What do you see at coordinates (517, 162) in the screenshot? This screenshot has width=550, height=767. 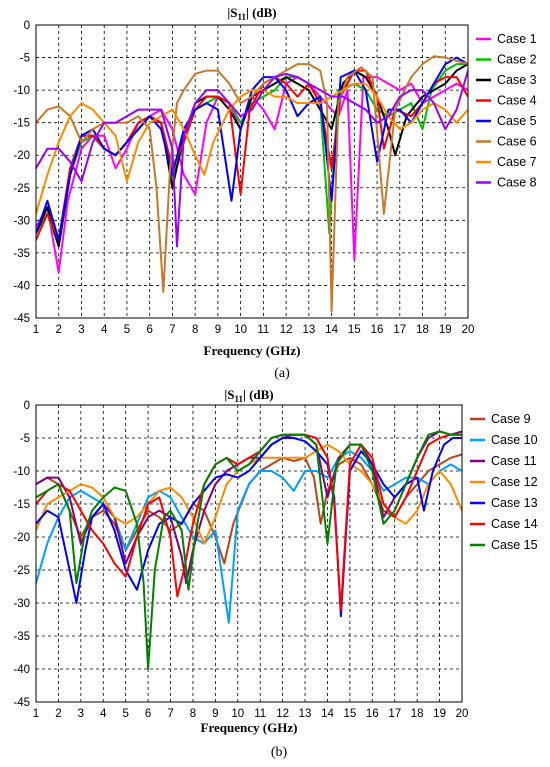 I see `legend-label: Case 7` at bounding box center [517, 162].